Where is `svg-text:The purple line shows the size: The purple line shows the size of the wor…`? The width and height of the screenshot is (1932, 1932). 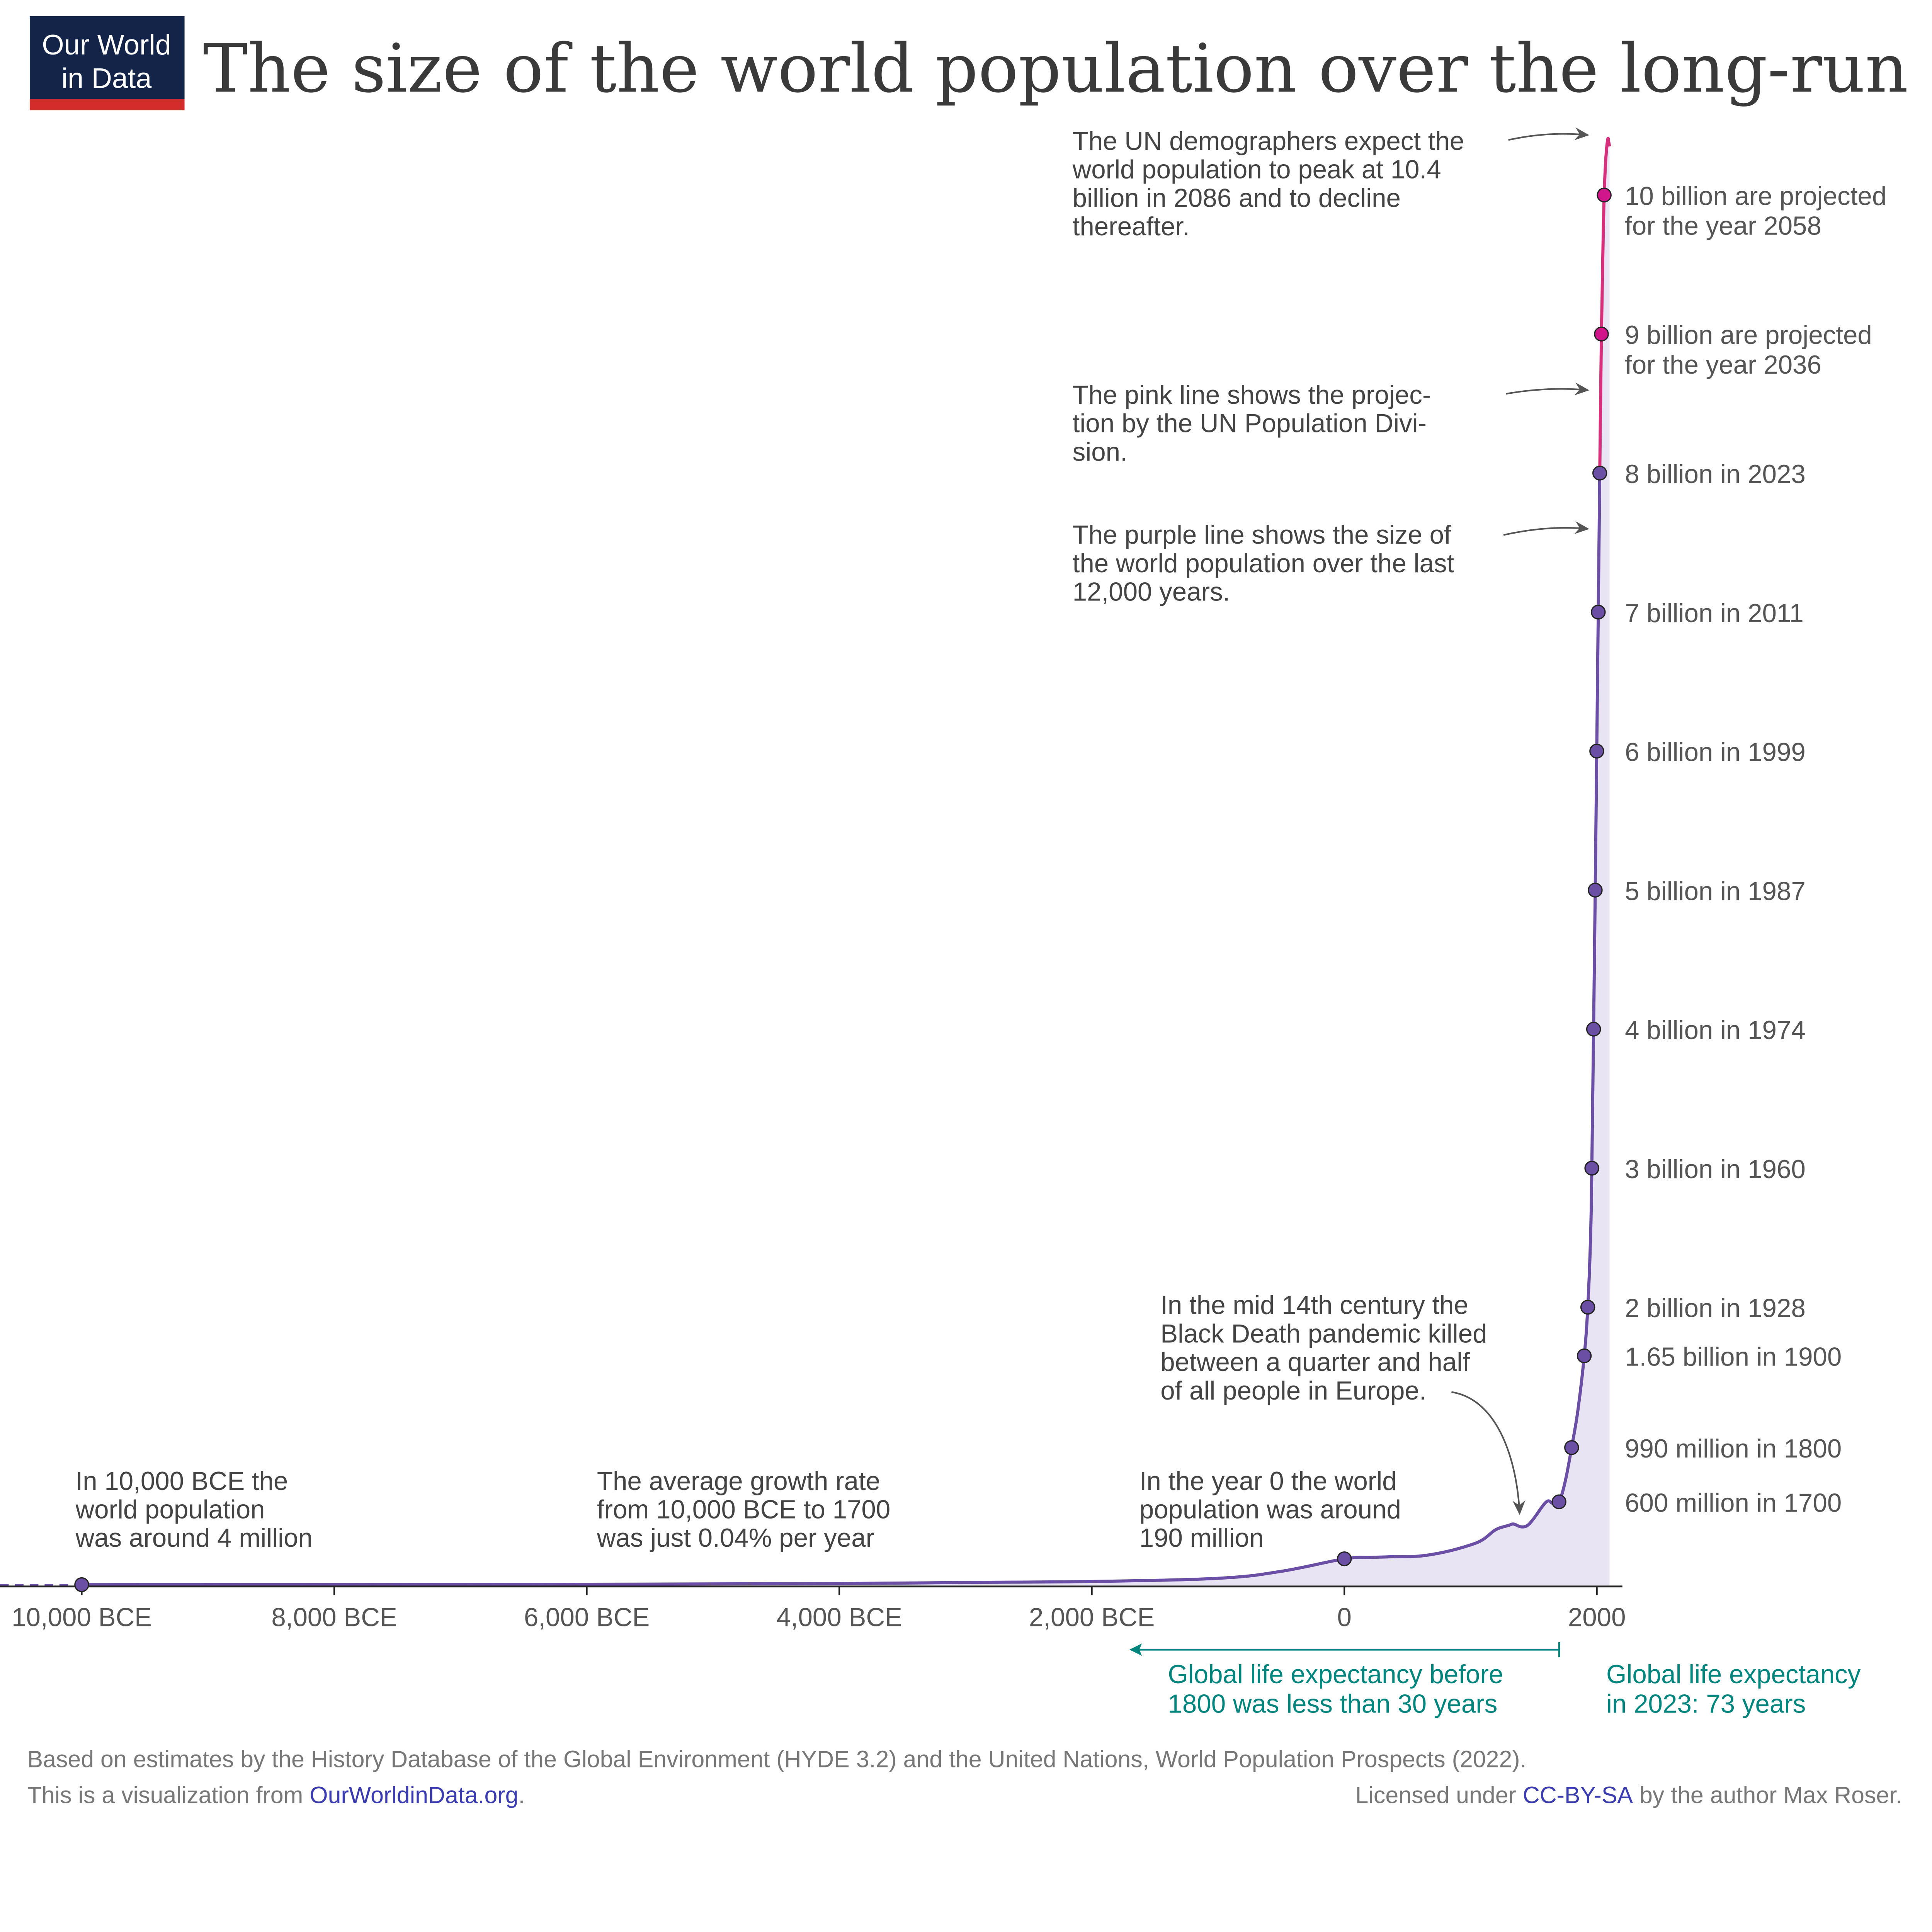
svg-text:The purple line shows the size: The purple line shows the size of the wor… is located at coordinates (1263, 563).